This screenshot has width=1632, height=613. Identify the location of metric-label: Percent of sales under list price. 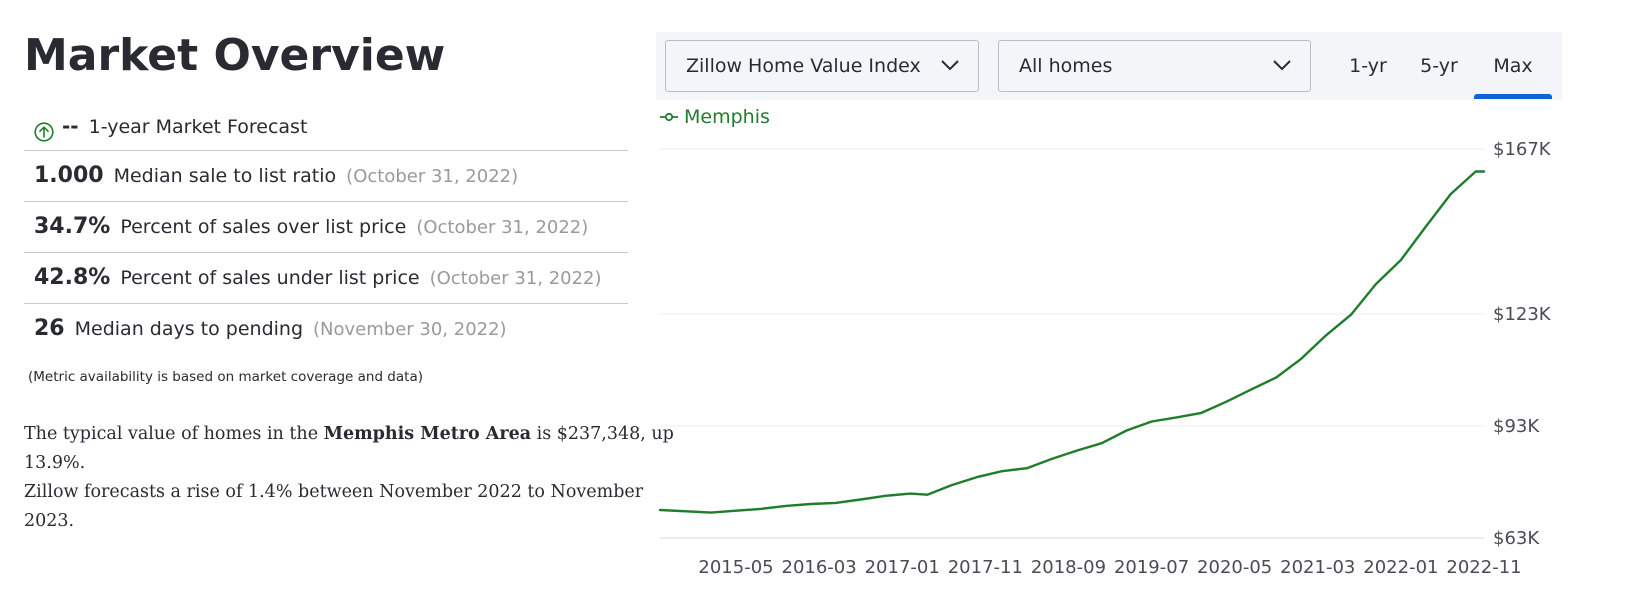
(270, 278).